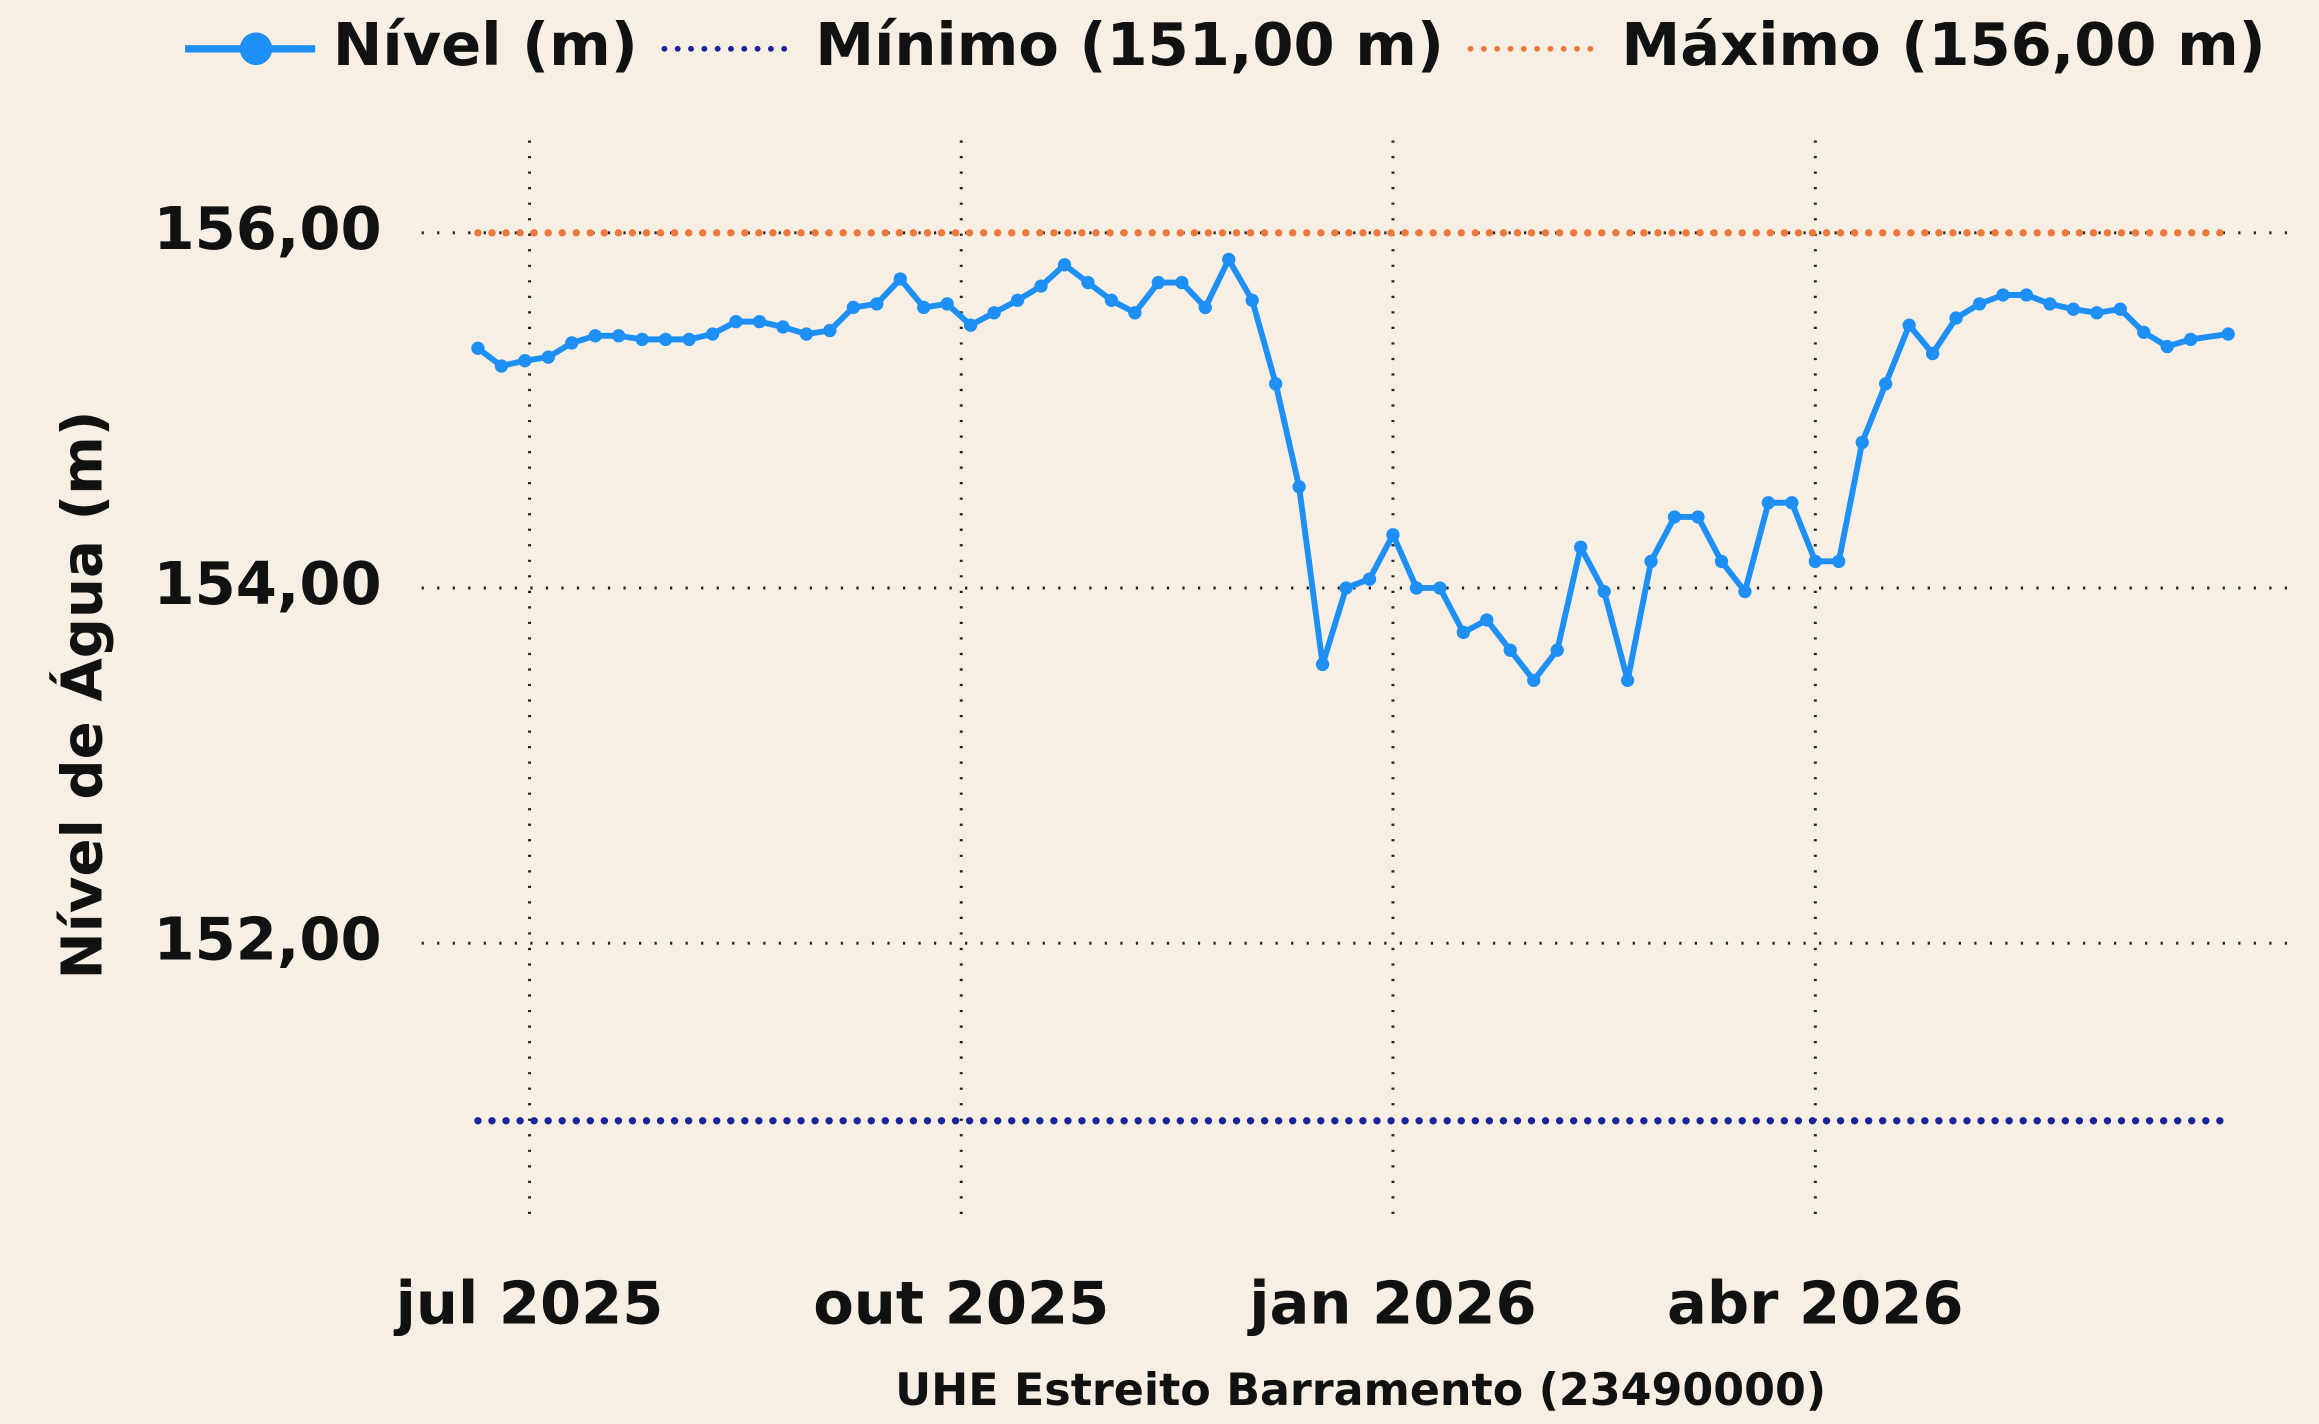 This screenshot has width=2319, height=1424. Describe the element at coordinates (1815, 1302) in the screenshot. I see `x-tick-label: abr 2026` at that location.